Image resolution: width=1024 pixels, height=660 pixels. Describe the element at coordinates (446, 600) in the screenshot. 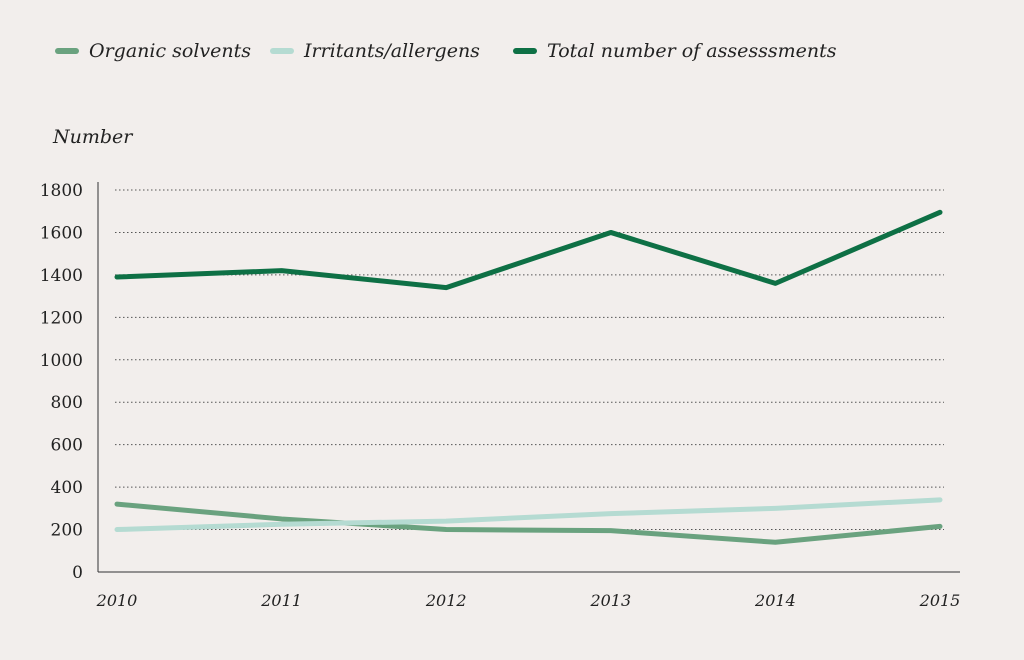

I see `x-tick-label: 2012` at that location.